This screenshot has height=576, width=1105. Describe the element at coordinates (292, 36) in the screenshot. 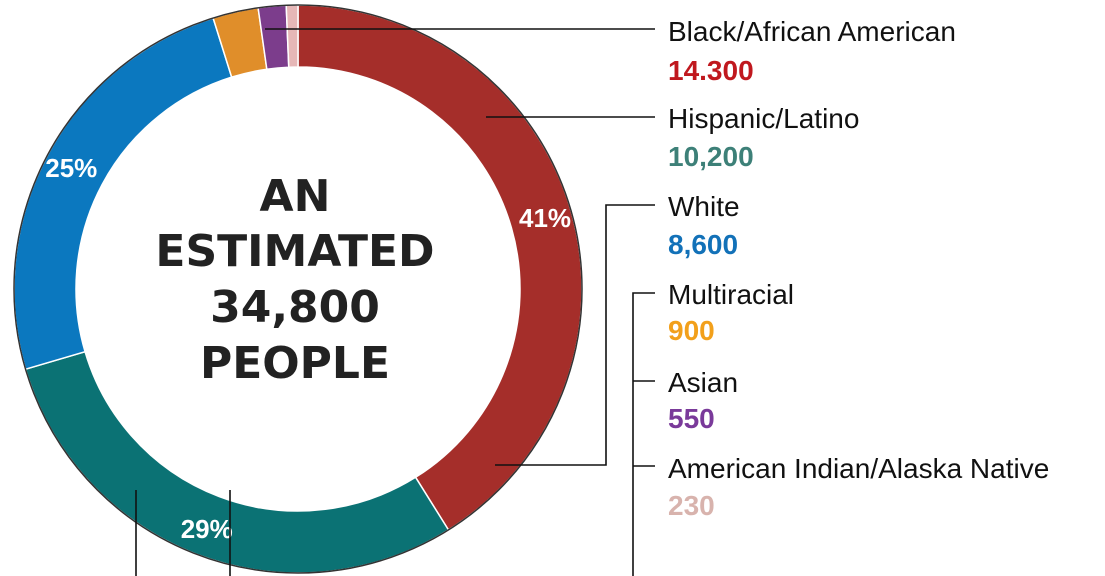

I see `slice-aian` at that location.